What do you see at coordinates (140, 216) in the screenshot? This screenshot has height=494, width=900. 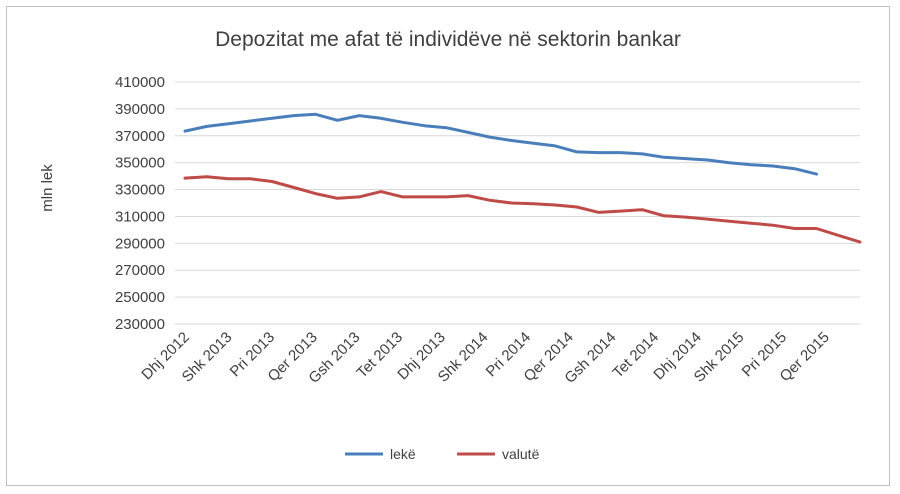 I see `y-tick-label: 310000` at bounding box center [140, 216].